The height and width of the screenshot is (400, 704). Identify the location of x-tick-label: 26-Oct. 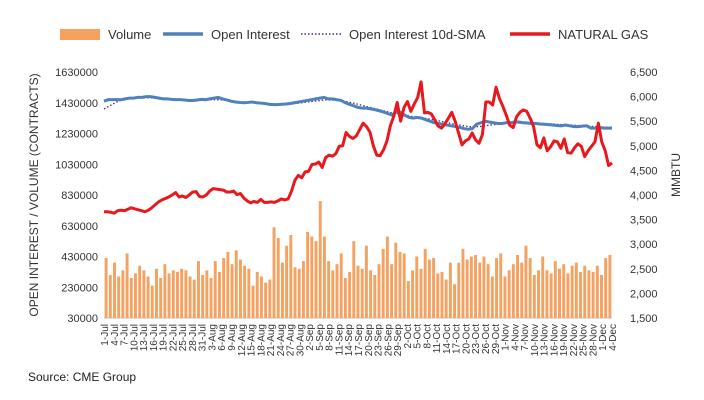
(486, 339).